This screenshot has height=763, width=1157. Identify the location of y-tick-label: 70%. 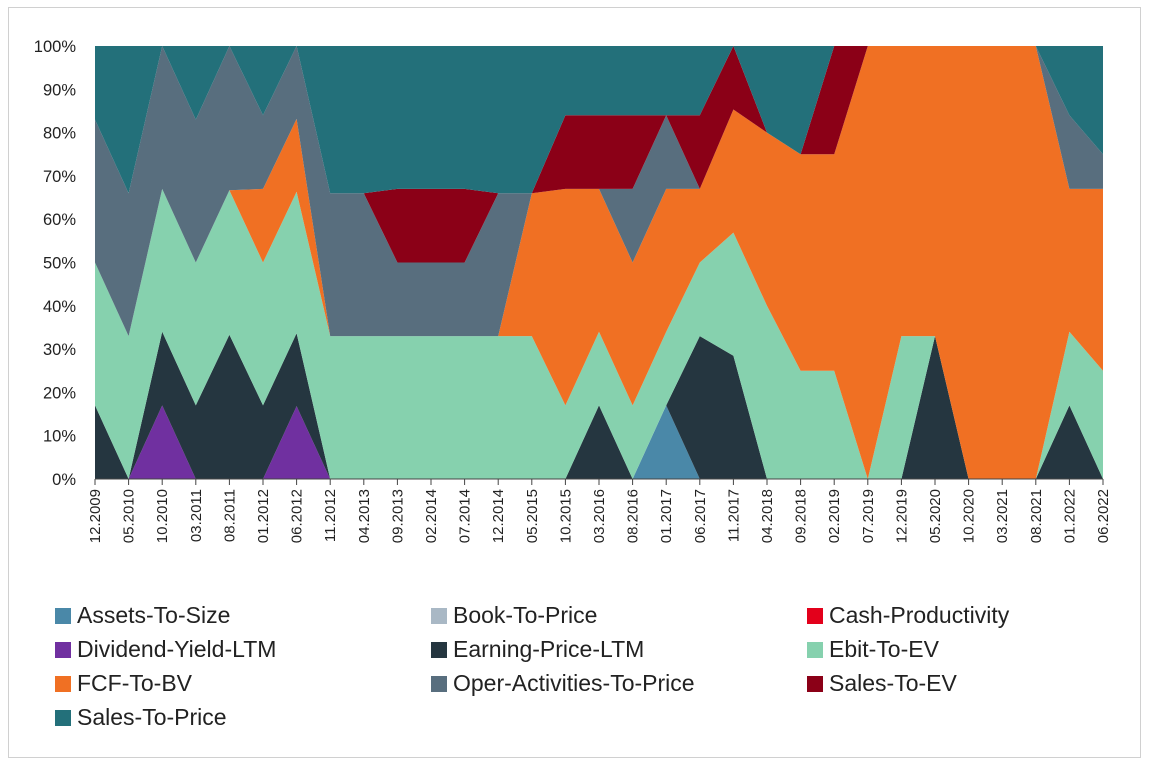
(59, 177).